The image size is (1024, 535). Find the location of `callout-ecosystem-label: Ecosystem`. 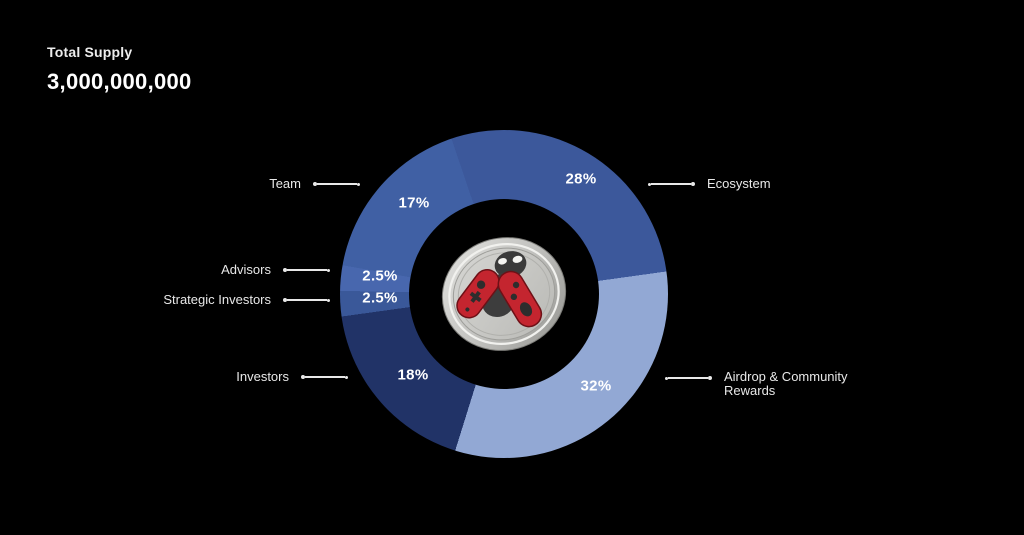

callout-ecosystem-label: Ecosystem is located at coordinates (739, 183).